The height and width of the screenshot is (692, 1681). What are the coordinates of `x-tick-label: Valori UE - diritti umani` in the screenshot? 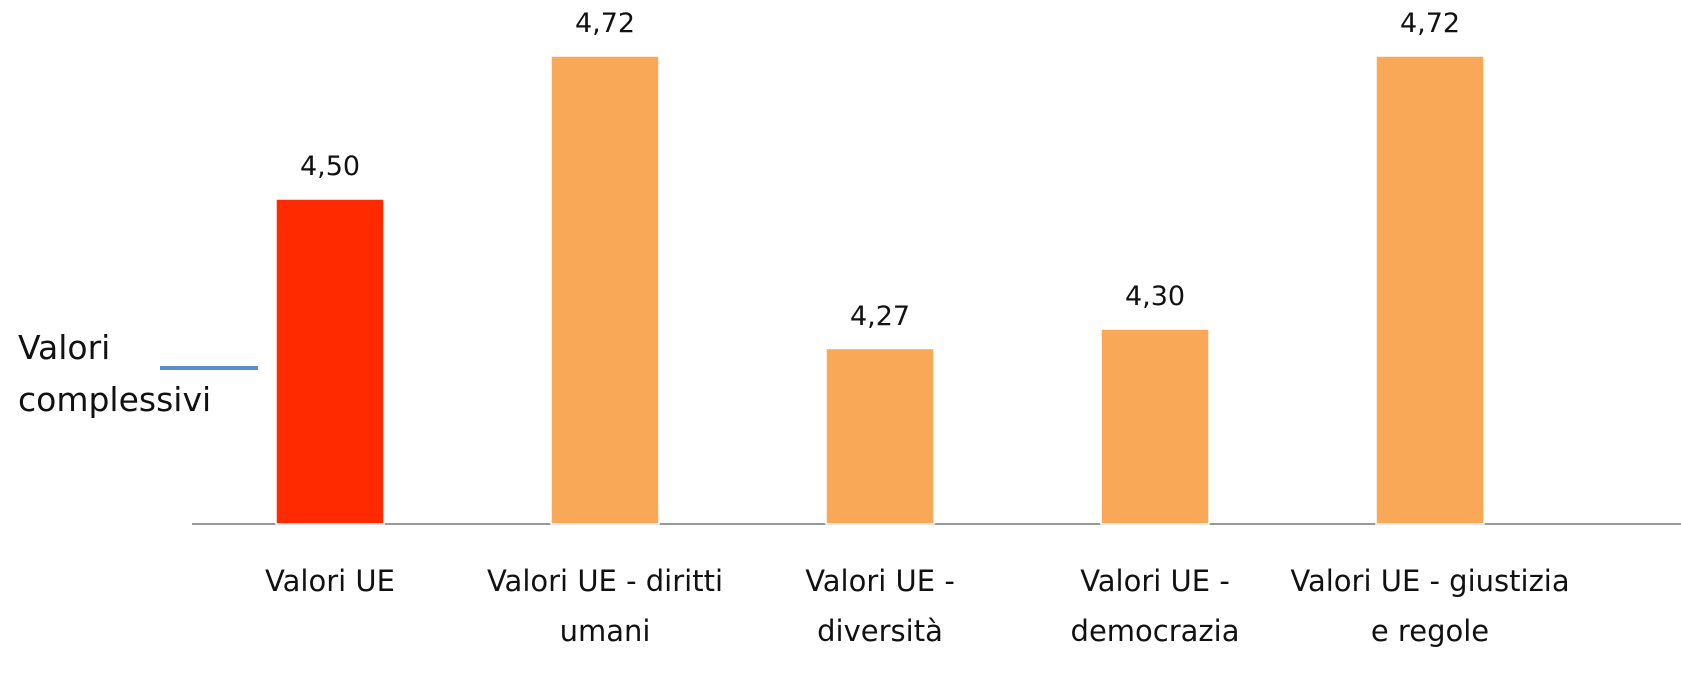 It's located at (605, 606).